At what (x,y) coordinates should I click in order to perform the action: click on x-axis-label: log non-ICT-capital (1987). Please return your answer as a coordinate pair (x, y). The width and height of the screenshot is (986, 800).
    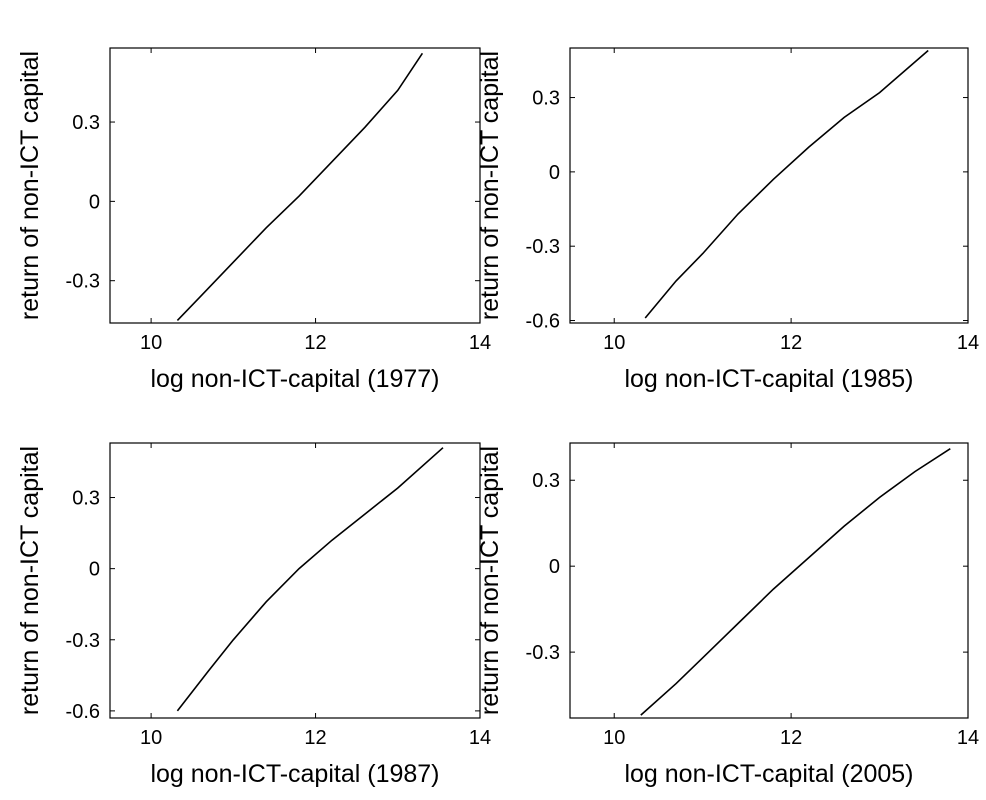
    Looking at the image, I should click on (294, 774).